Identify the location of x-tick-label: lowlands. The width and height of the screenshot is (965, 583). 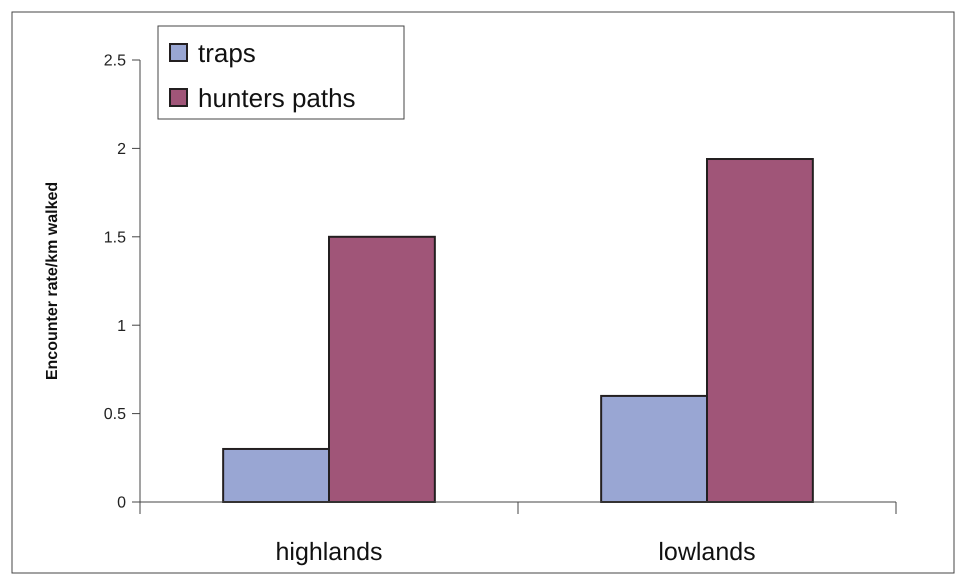
(707, 552).